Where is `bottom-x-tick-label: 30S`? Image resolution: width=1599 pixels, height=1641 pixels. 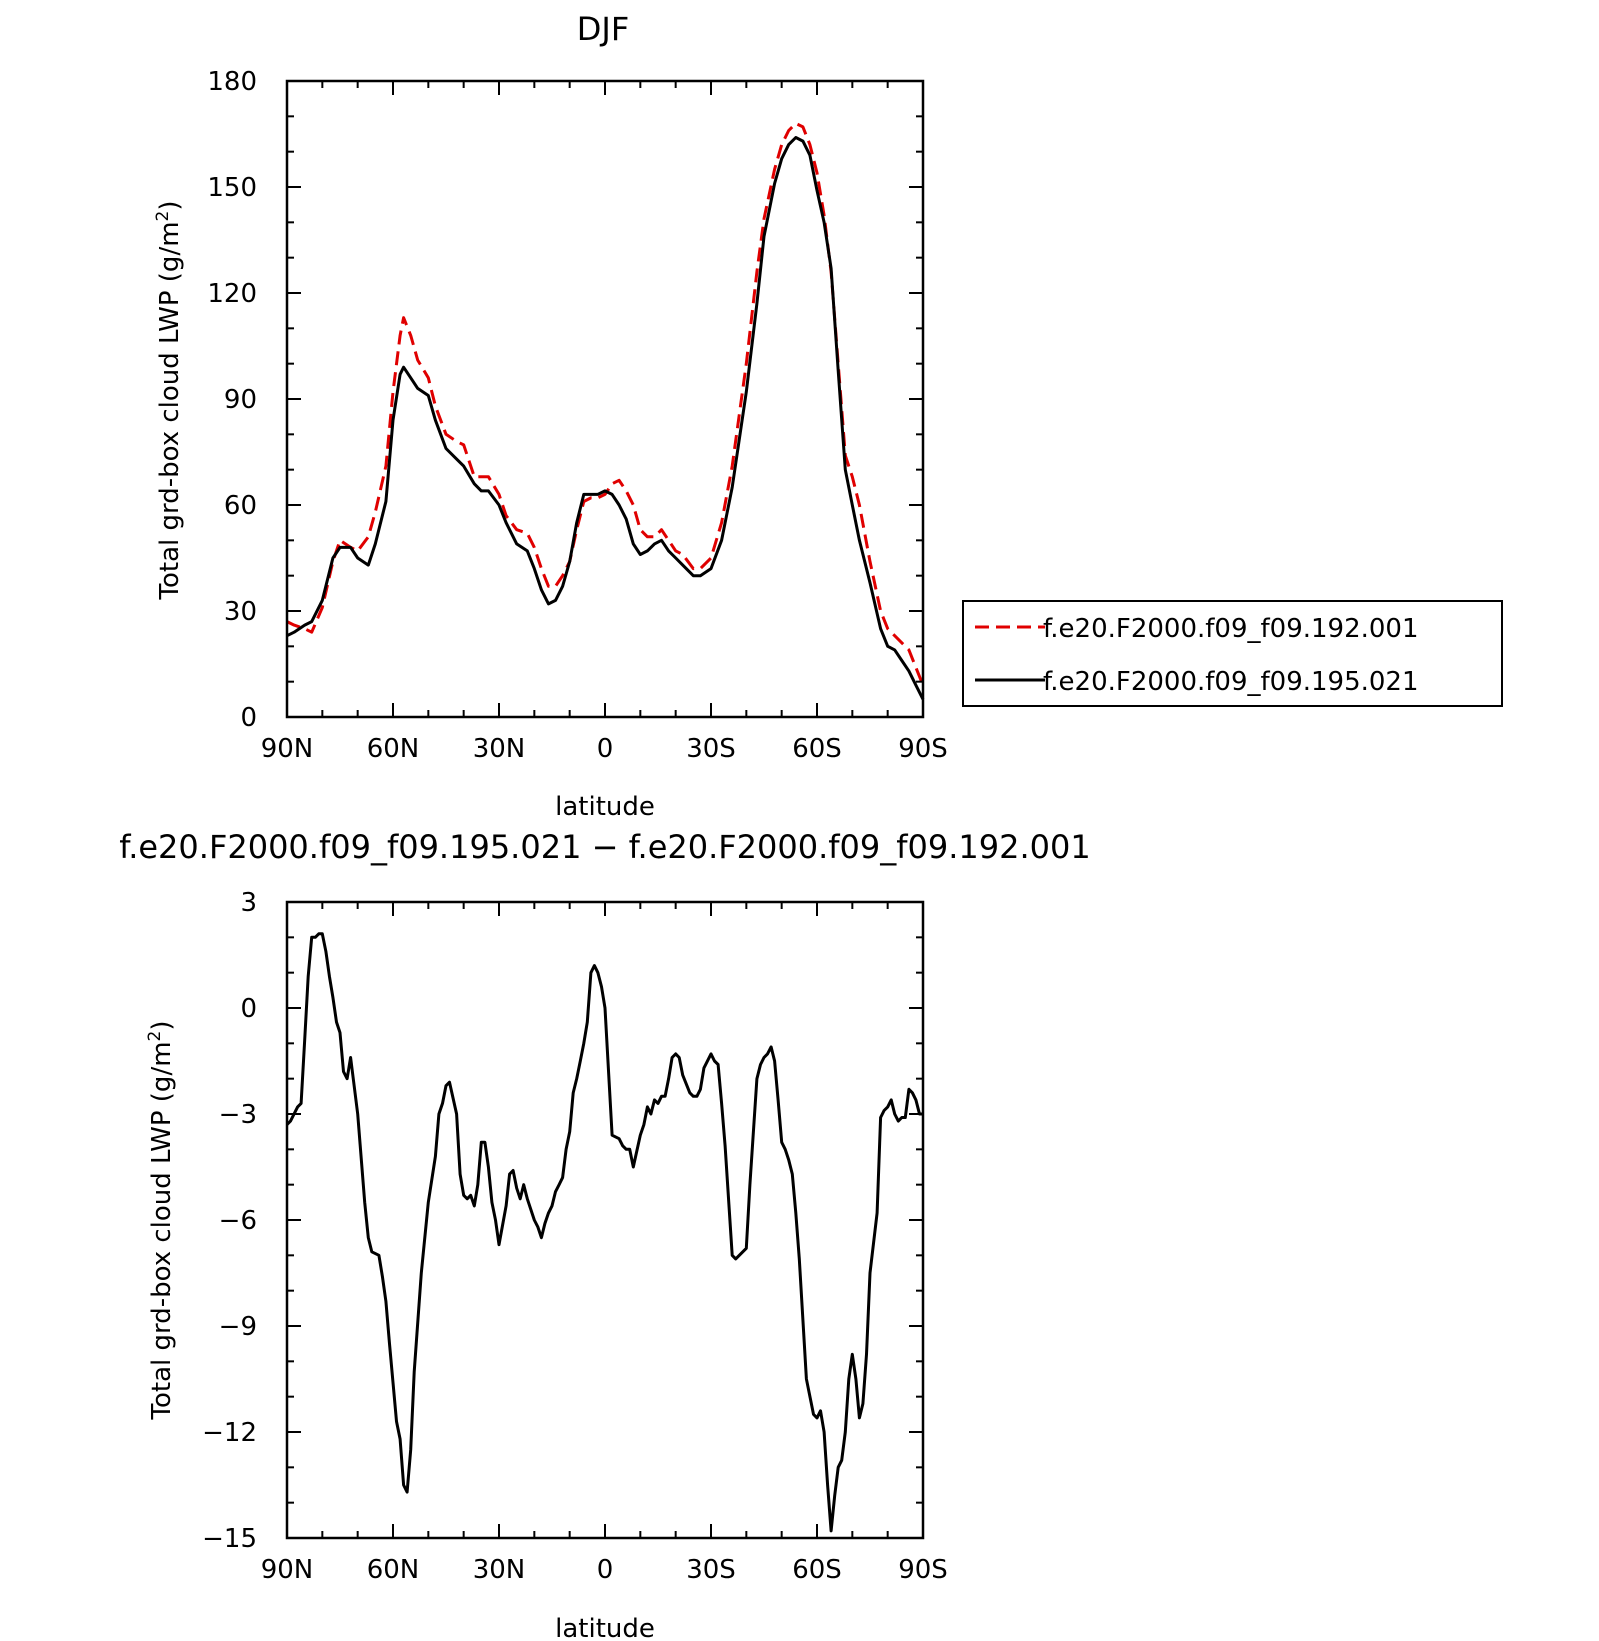
bottom-x-tick-label: 30S is located at coordinates (711, 1570).